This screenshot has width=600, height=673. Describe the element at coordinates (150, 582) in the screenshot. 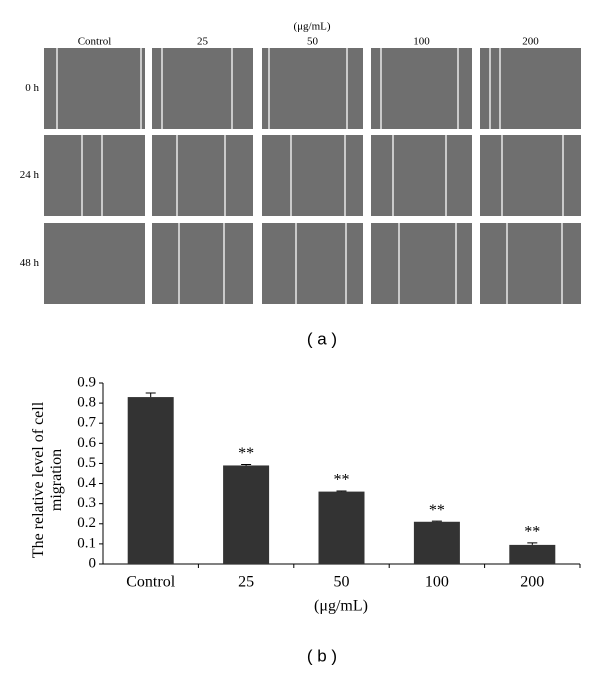

I see `x-tick-label: Control` at that location.